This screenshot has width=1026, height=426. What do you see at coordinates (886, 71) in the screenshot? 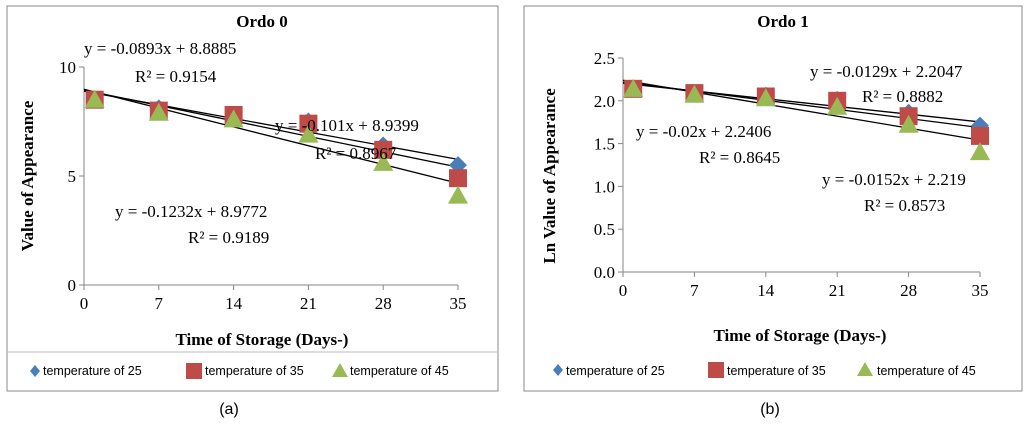
I see `trendline-equation: y = -0.0129x + 2.2047` at bounding box center [886, 71].